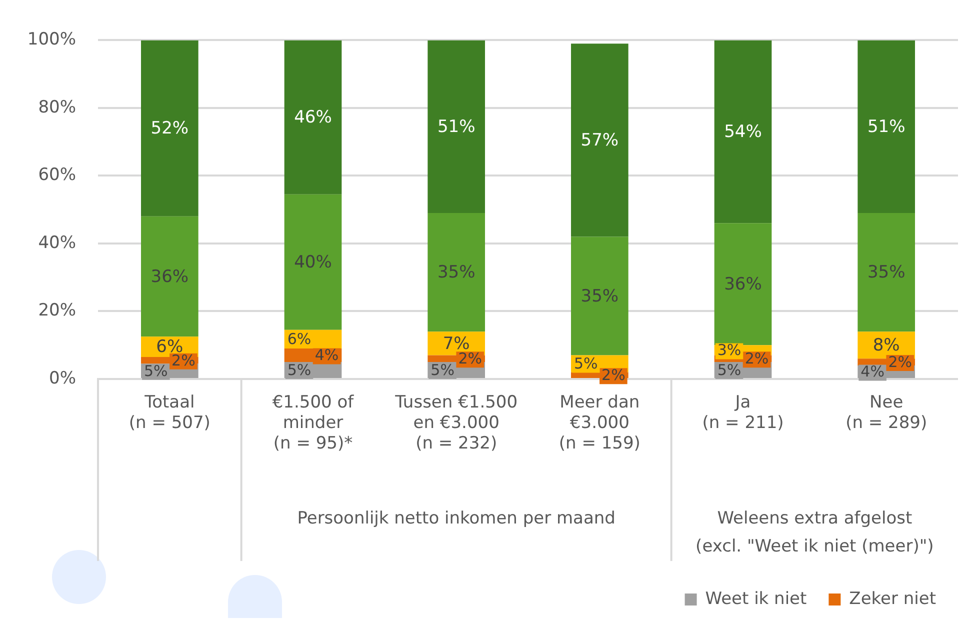  What do you see at coordinates (313, 262) in the screenshot?
I see `data-label: 40%` at bounding box center [313, 262].